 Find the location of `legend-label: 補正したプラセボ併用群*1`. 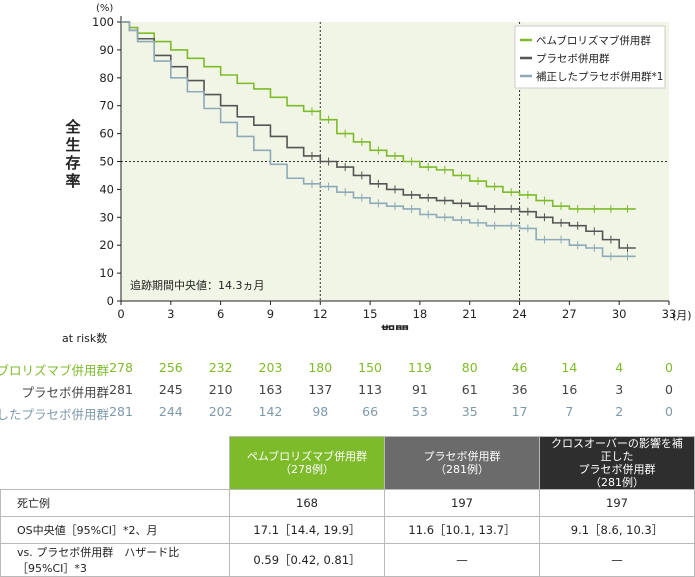

legend-label: 補正したプラセボ併用群*1 is located at coordinates (599, 76).